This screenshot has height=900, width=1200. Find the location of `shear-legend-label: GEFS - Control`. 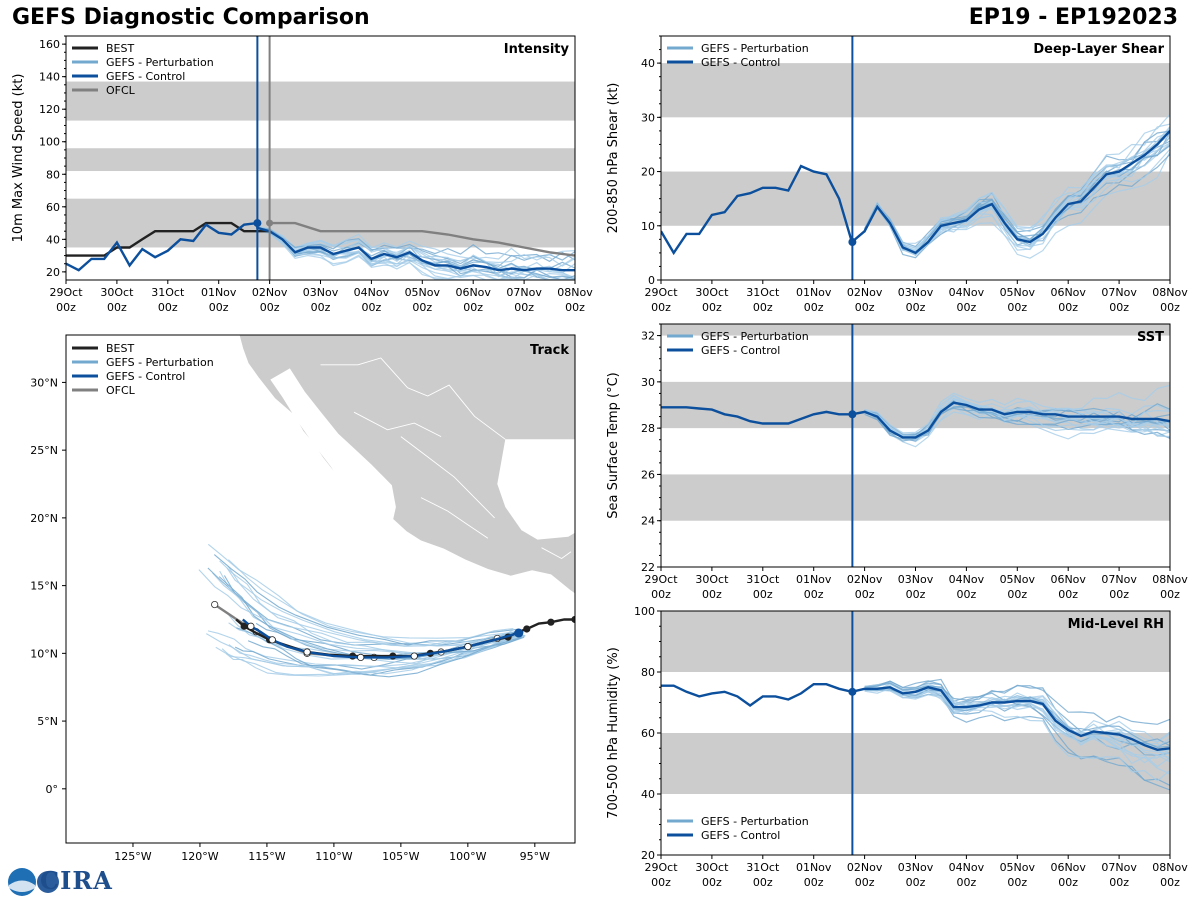

shear-legend-label: GEFS - Control is located at coordinates (740, 62).